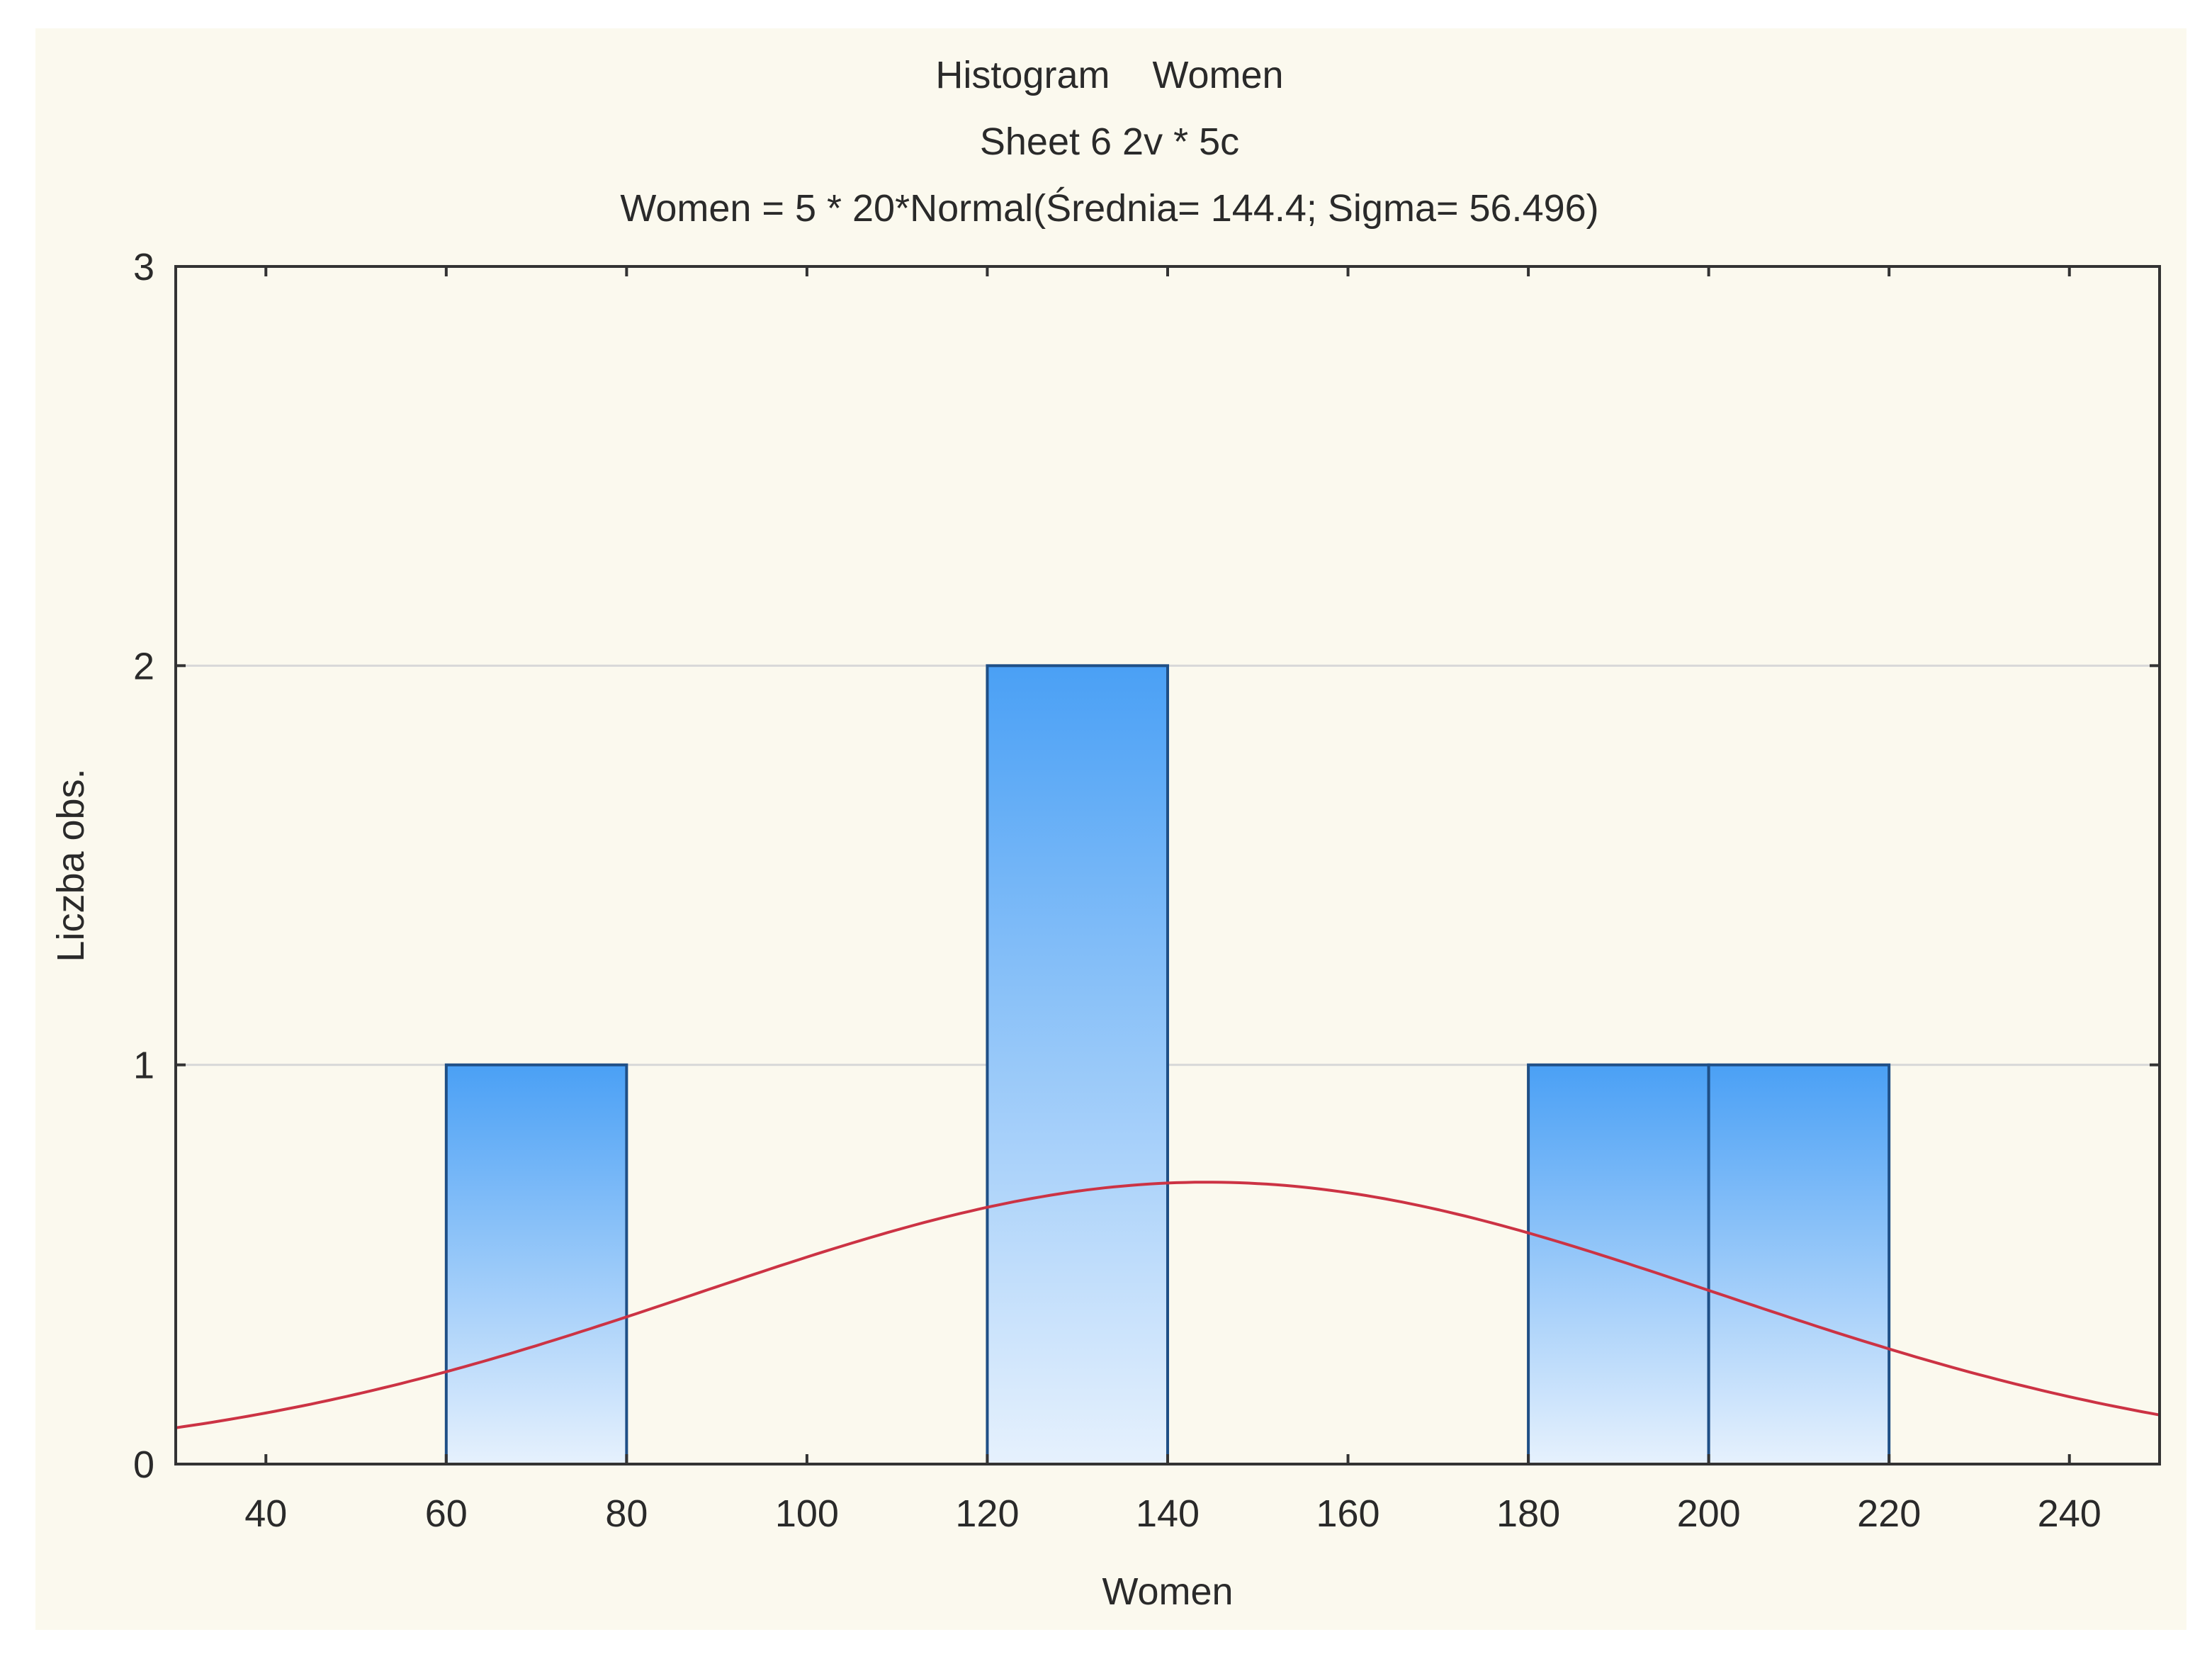 The height and width of the screenshot is (1654, 2212). Describe the element at coordinates (1167, 1591) in the screenshot. I see `x-axis-label: Women` at that location.